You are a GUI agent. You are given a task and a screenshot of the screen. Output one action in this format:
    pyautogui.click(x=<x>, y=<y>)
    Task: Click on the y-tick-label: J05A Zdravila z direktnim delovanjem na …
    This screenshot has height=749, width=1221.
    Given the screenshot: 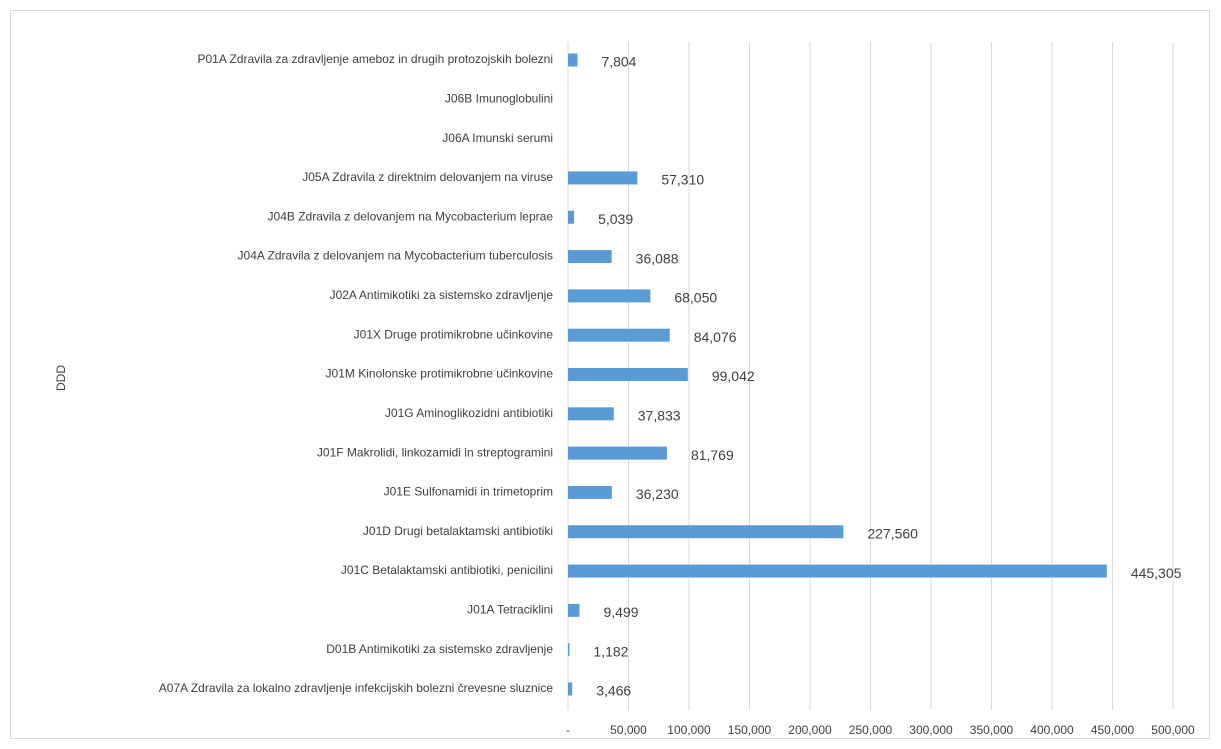 What is the action you would take?
    pyautogui.click(x=427, y=177)
    